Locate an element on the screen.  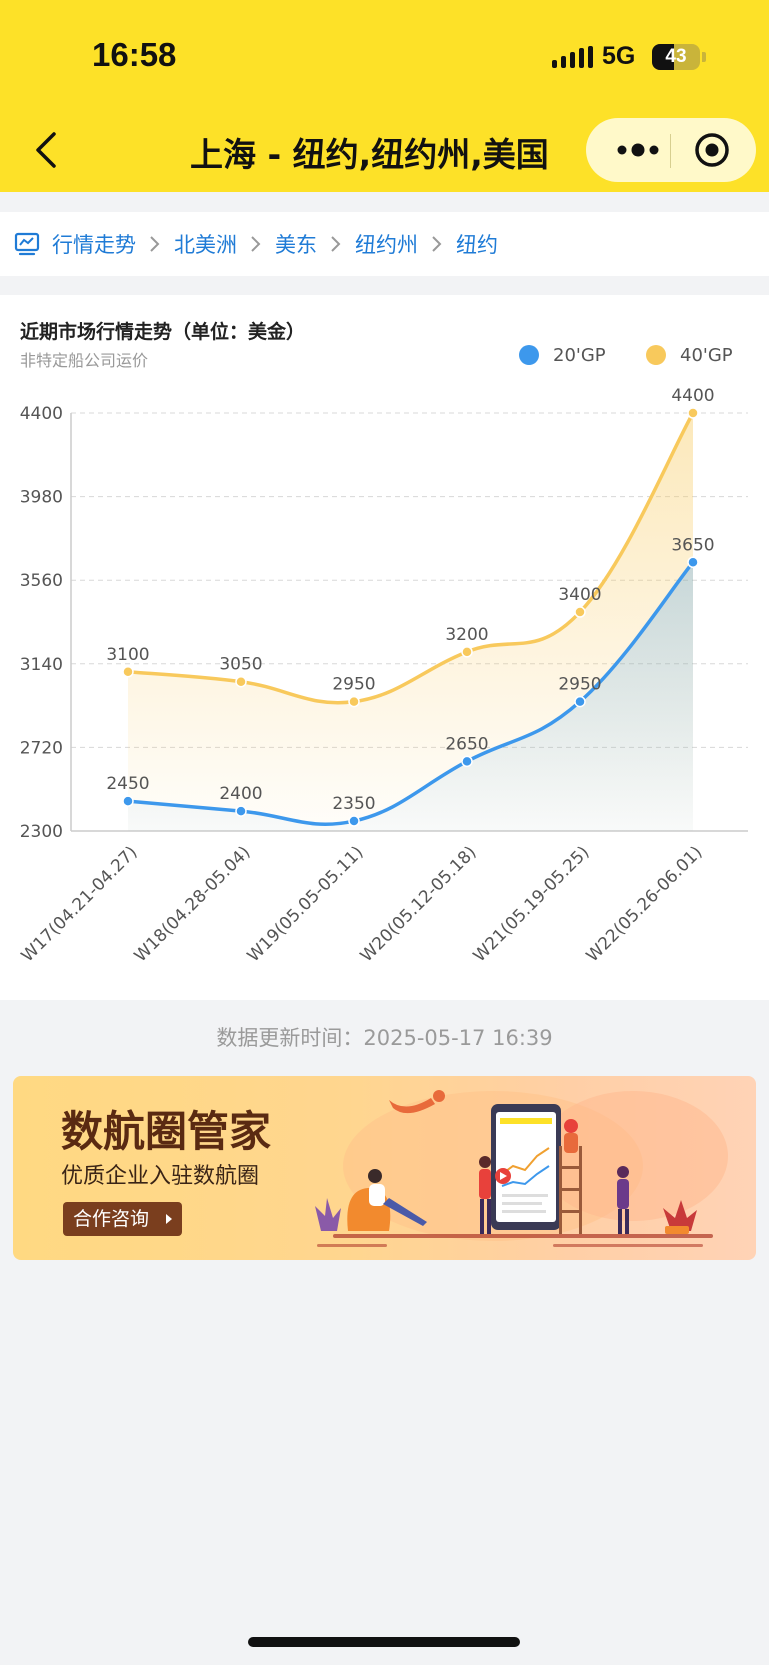
breadcrumb-item-new-york: 纽约 is located at coordinates (477, 245).